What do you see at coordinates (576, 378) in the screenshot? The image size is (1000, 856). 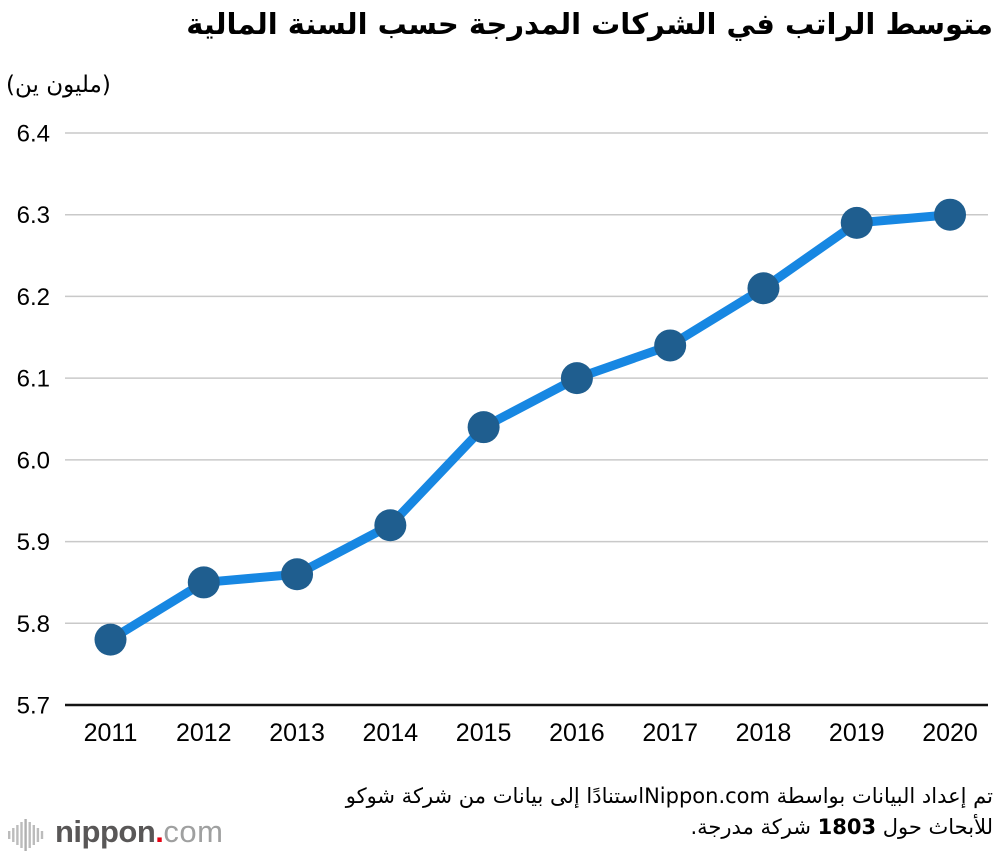 I see `data-point-2016` at bounding box center [576, 378].